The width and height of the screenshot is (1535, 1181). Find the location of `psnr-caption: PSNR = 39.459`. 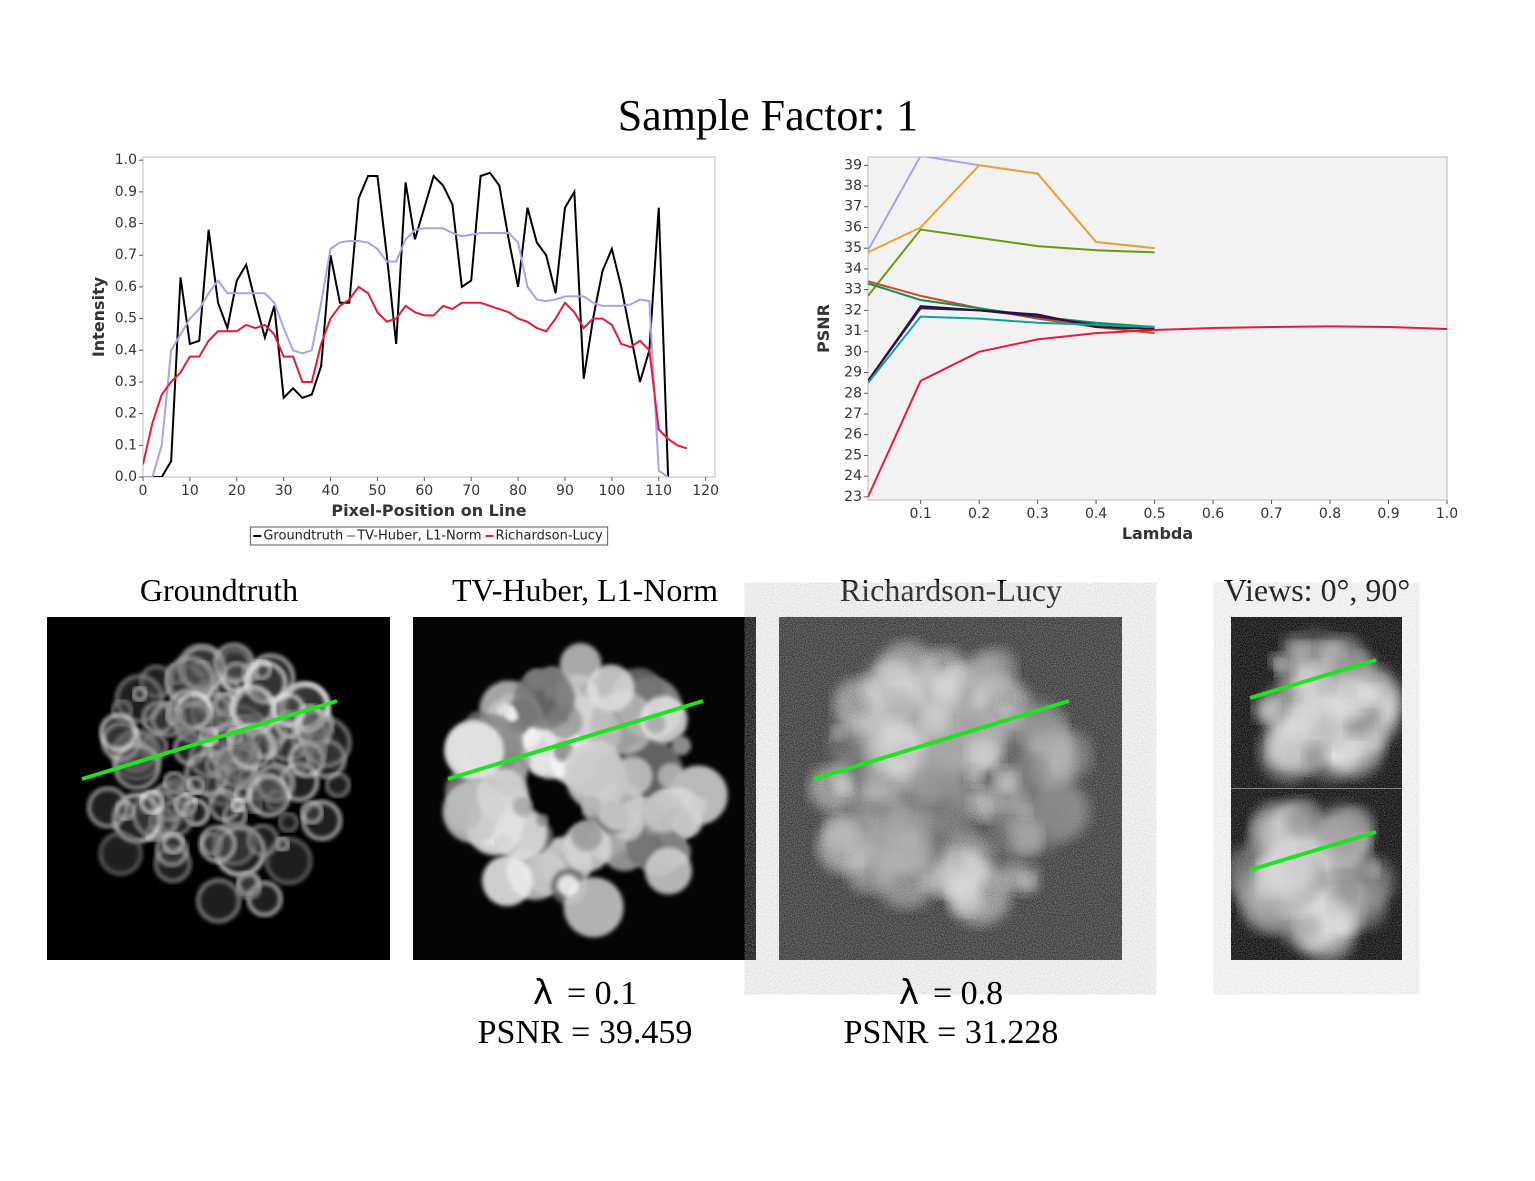

psnr-caption: PSNR = 39.459 is located at coordinates (585, 1032).